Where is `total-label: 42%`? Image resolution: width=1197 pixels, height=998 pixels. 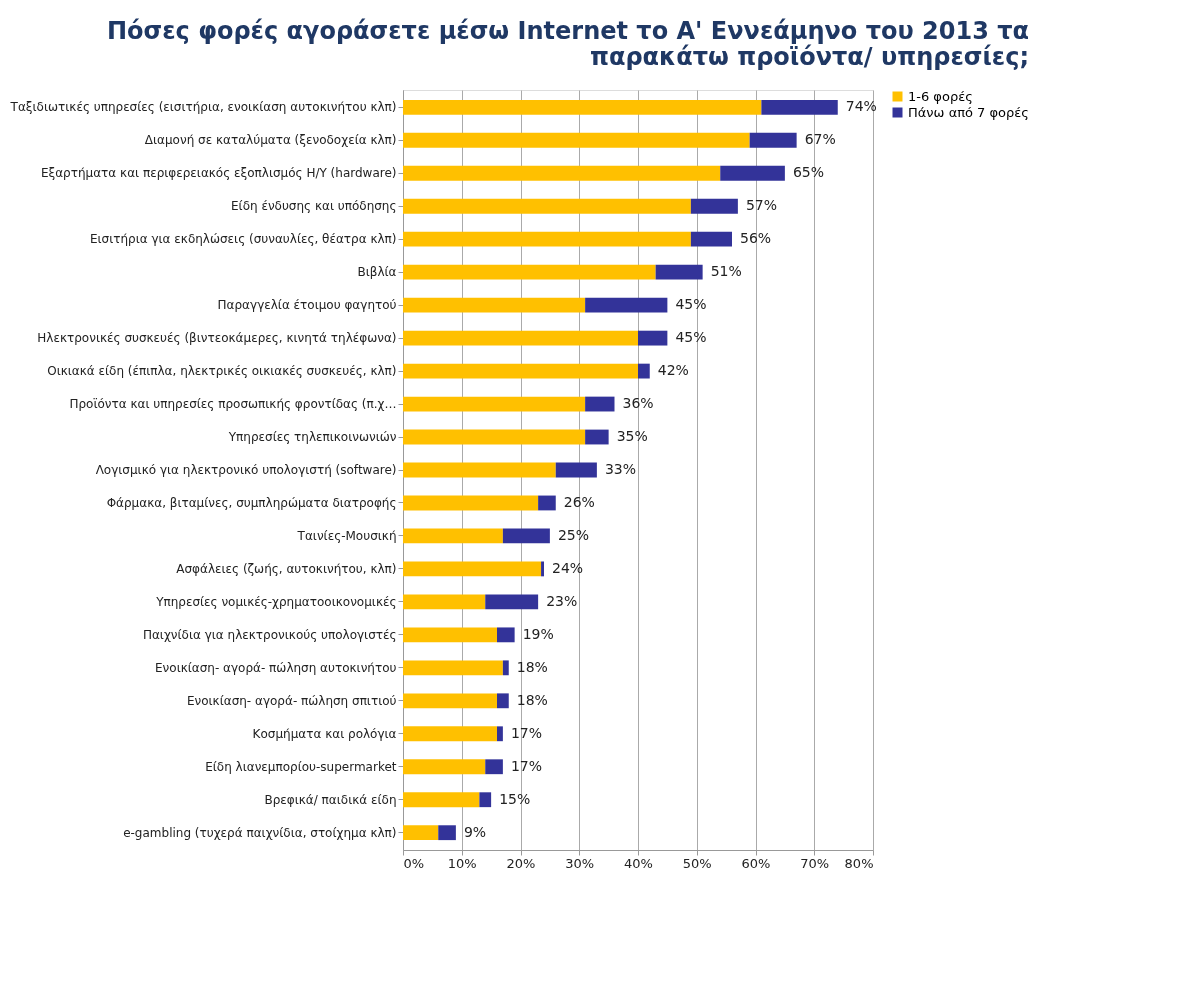 total-label: 42% is located at coordinates (673, 370).